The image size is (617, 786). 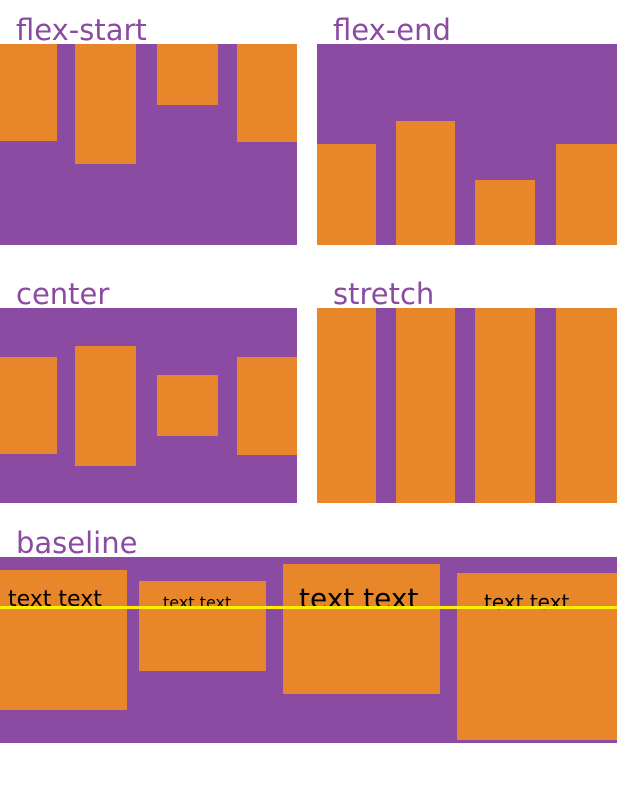 What do you see at coordinates (81, 30) in the screenshot?
I see `section-label-flex-start: flex-start` at bounding box center [81, 30].